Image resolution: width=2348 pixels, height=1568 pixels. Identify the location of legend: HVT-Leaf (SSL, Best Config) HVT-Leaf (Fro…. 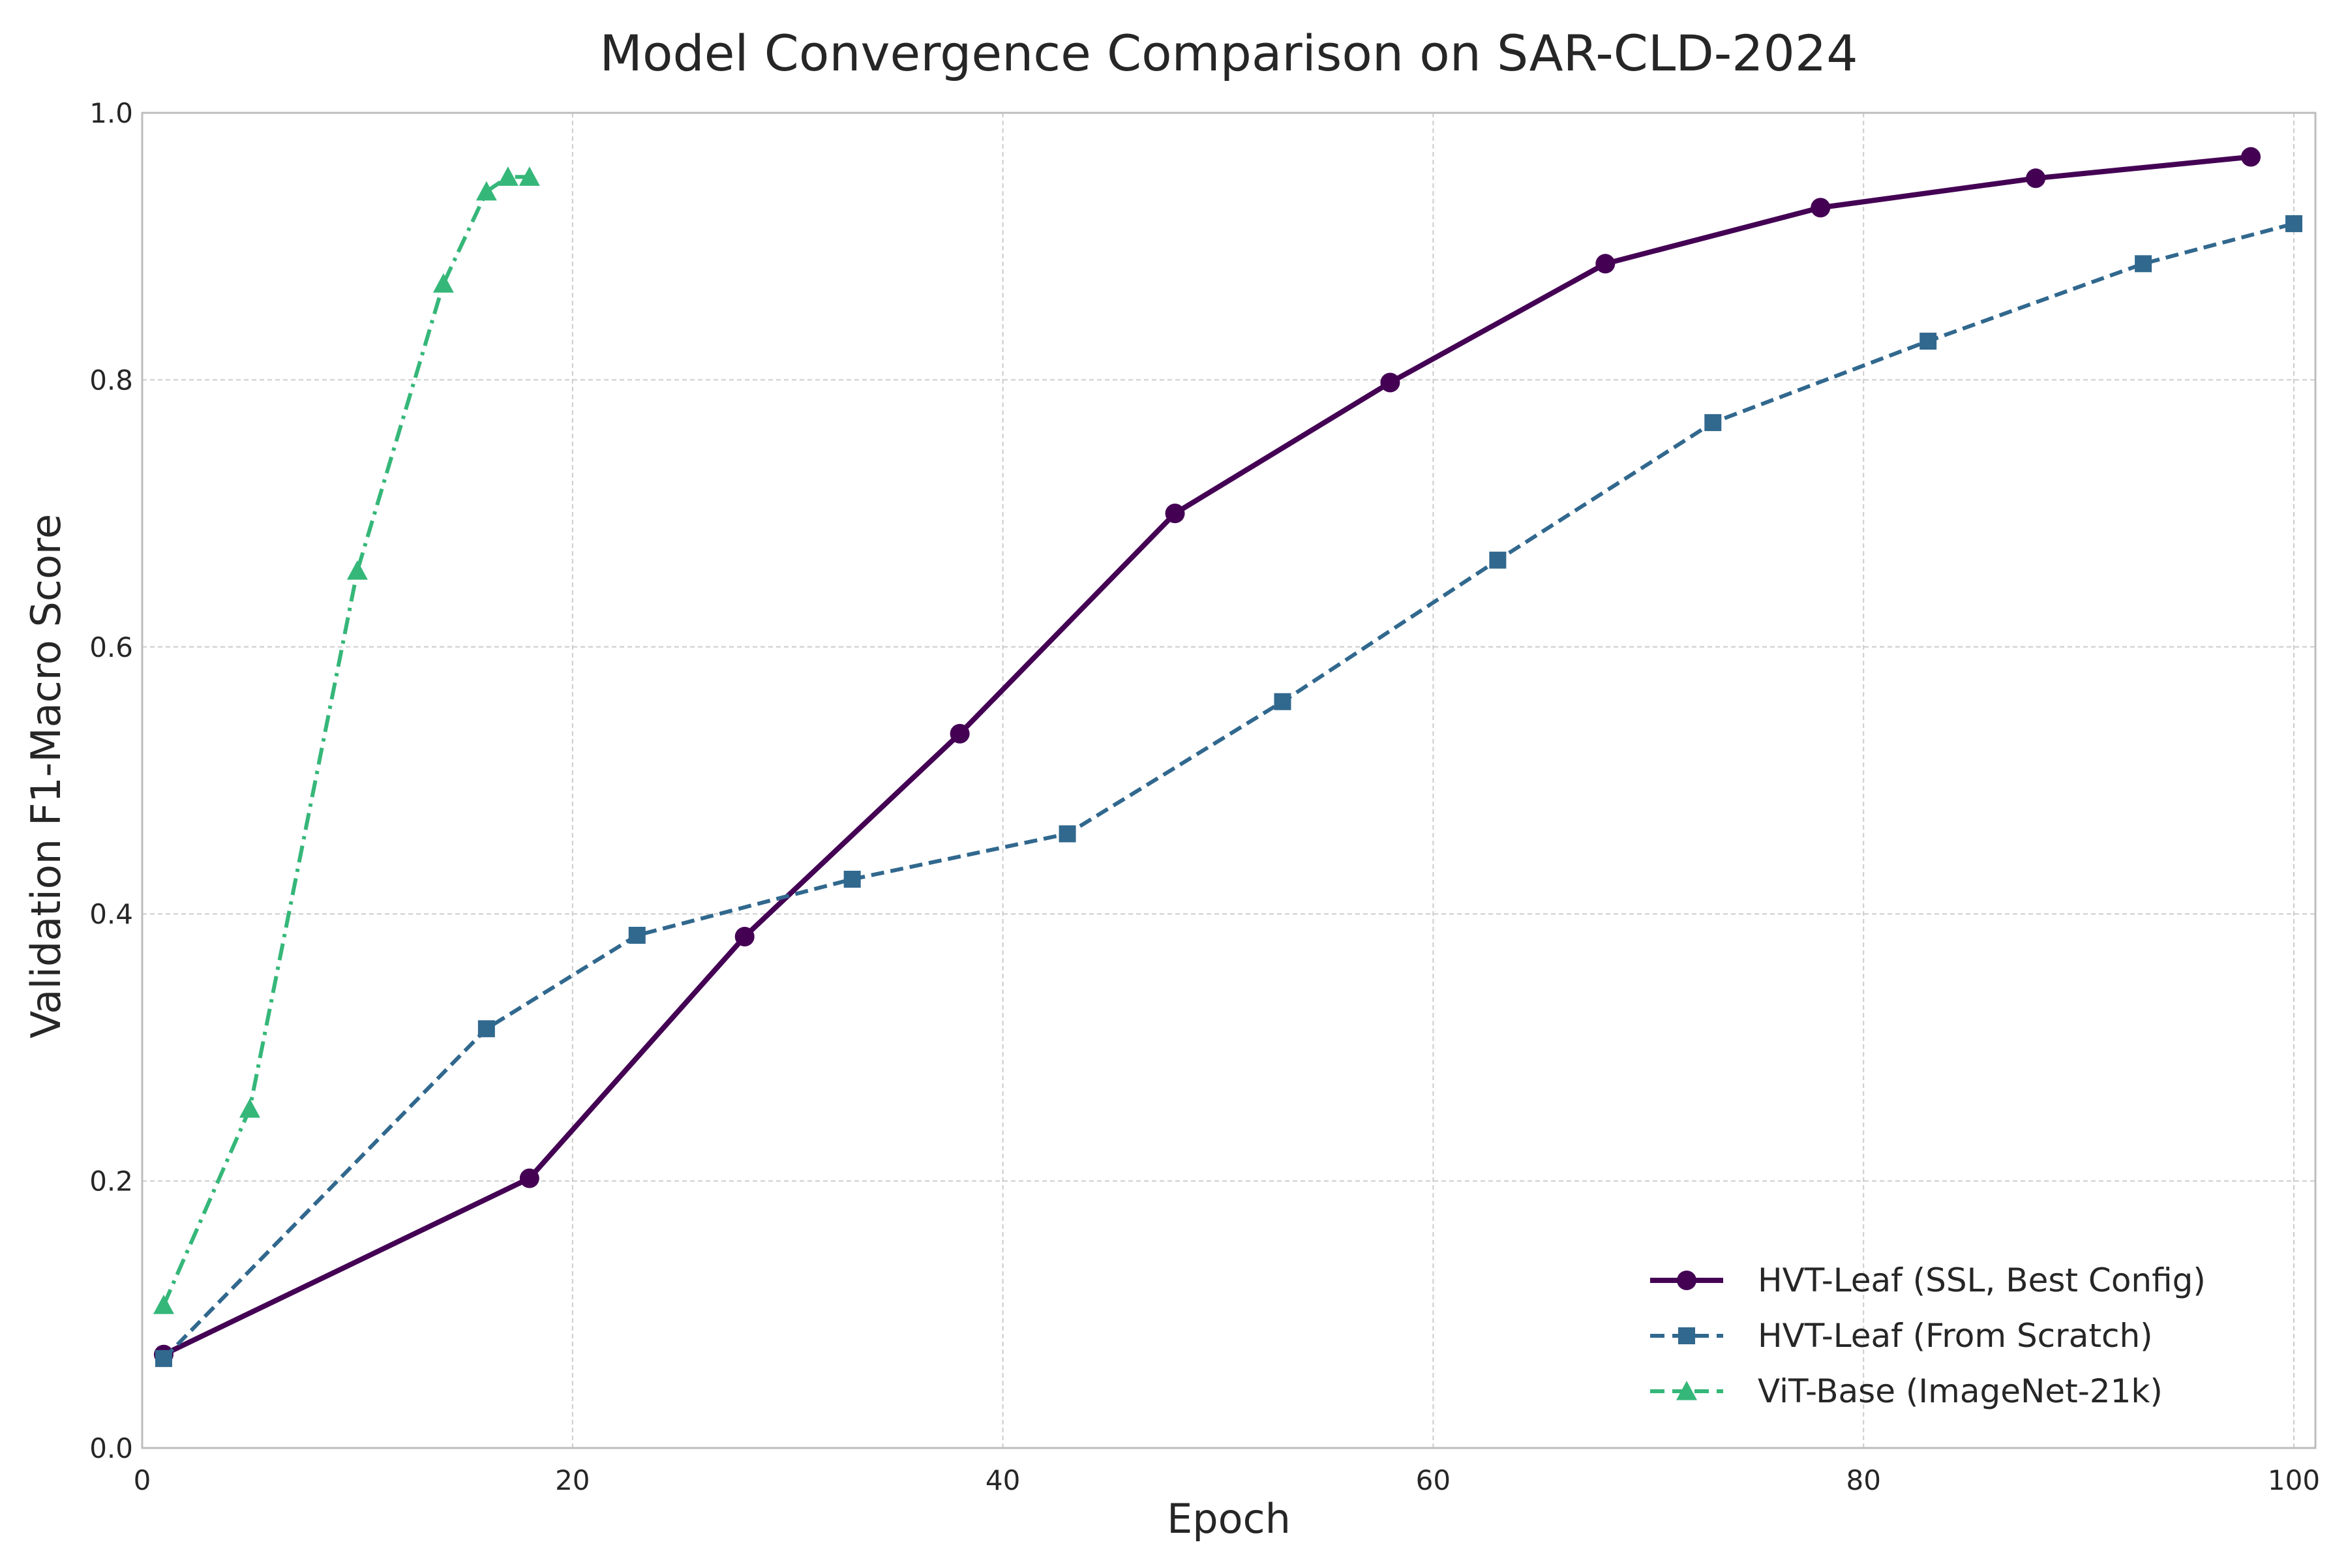
(1928, 1335).